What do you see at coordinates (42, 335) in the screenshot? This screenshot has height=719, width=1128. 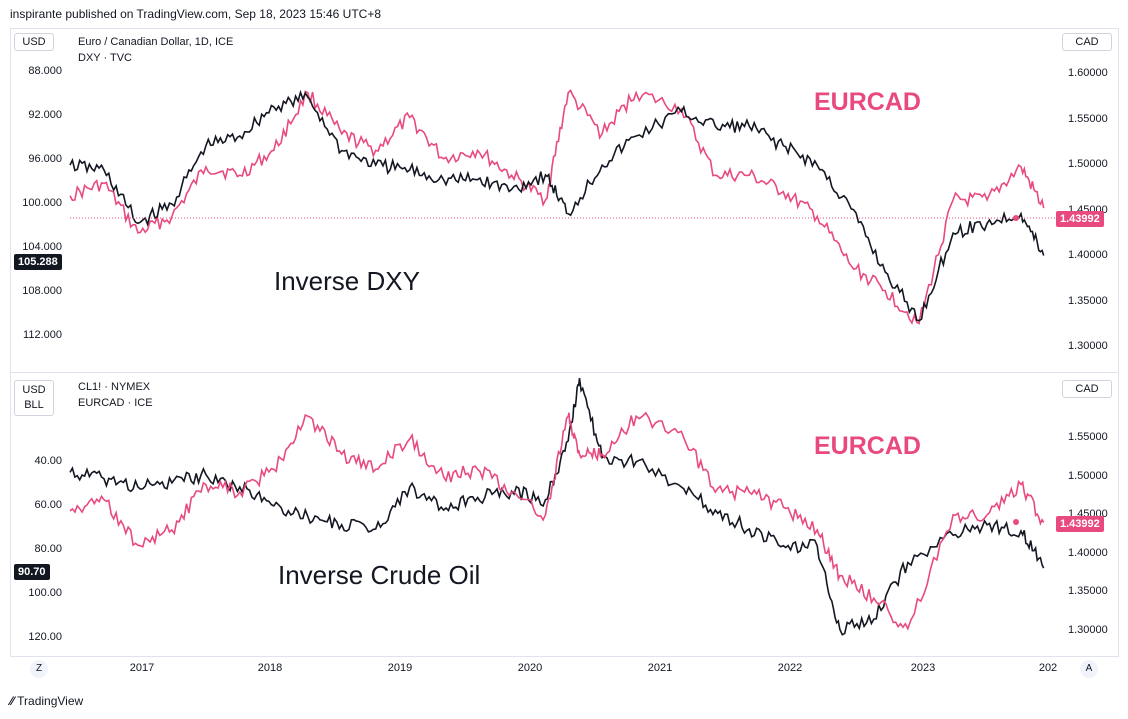 I see `left-axis-tick: 112.000` at bounding box center [42, 335].